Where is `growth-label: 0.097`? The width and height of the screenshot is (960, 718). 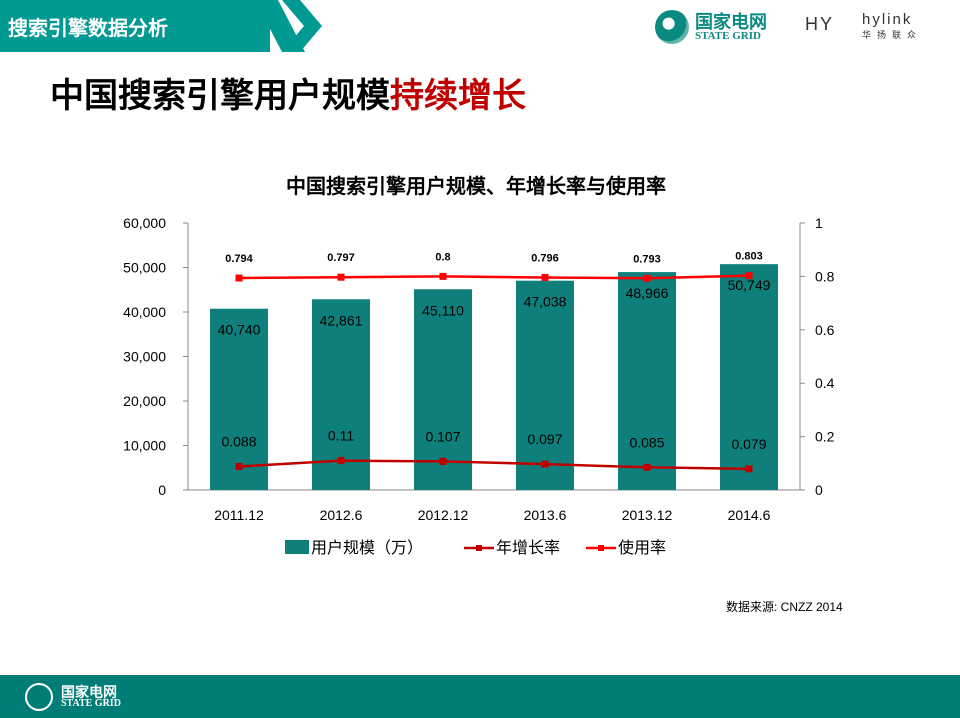 growth-label: 0.097 is located at coordinates (544, 439).